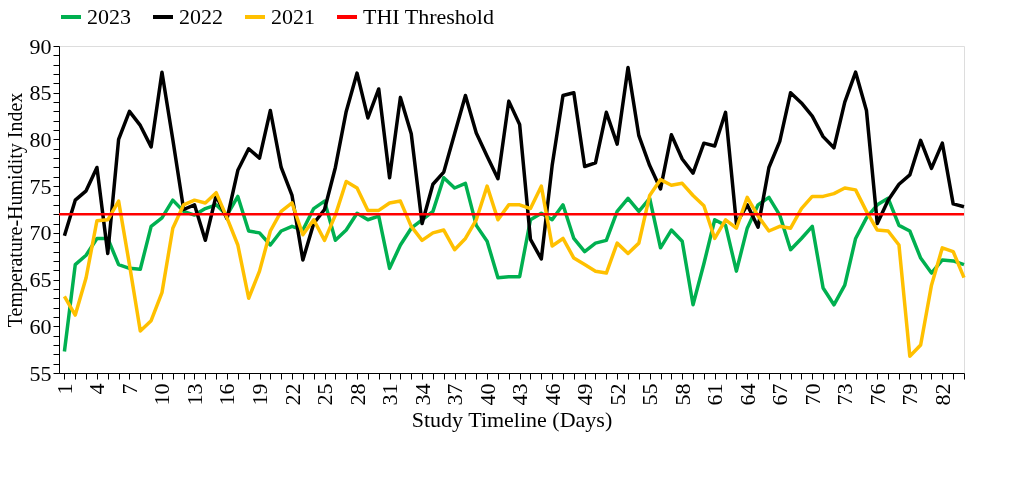 Image resolution: width=1022 pixels, height=481 pixels. Describe the element at coordinates (585, 394) in the screenshot. I see `x-tick-label: 49` at that location.